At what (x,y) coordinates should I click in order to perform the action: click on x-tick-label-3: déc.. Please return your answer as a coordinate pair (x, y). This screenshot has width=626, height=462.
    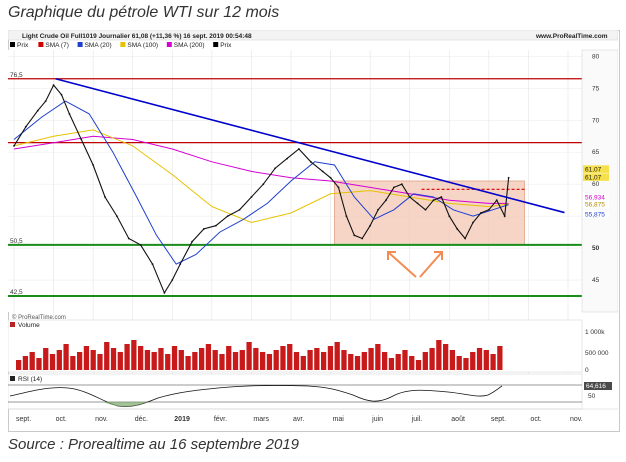
    Looking at the image, I should click on (141, 419).